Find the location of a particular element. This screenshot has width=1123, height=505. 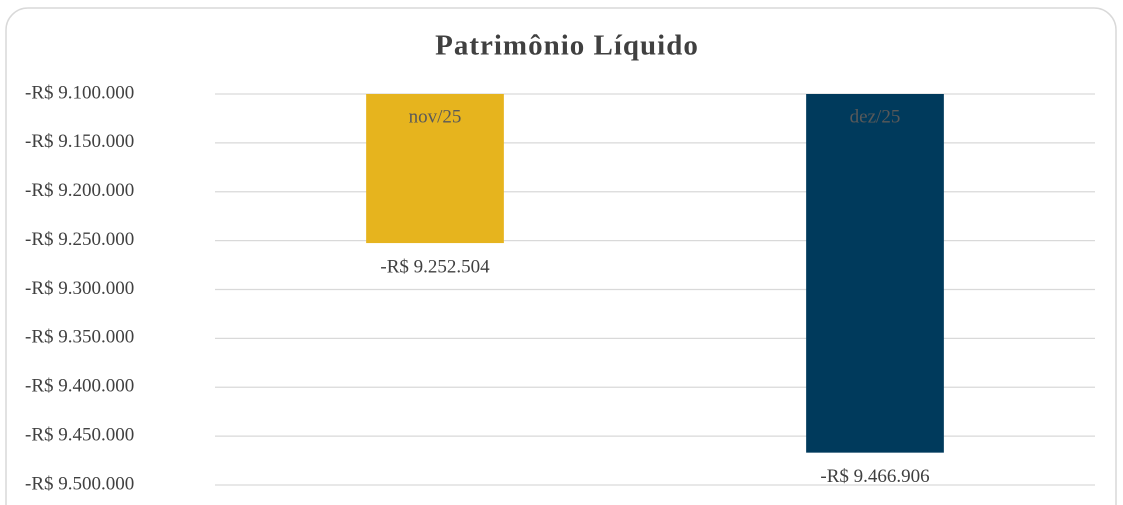

y-tick-label: -R$ 9.200.000 is located at coordinates (79, 190).